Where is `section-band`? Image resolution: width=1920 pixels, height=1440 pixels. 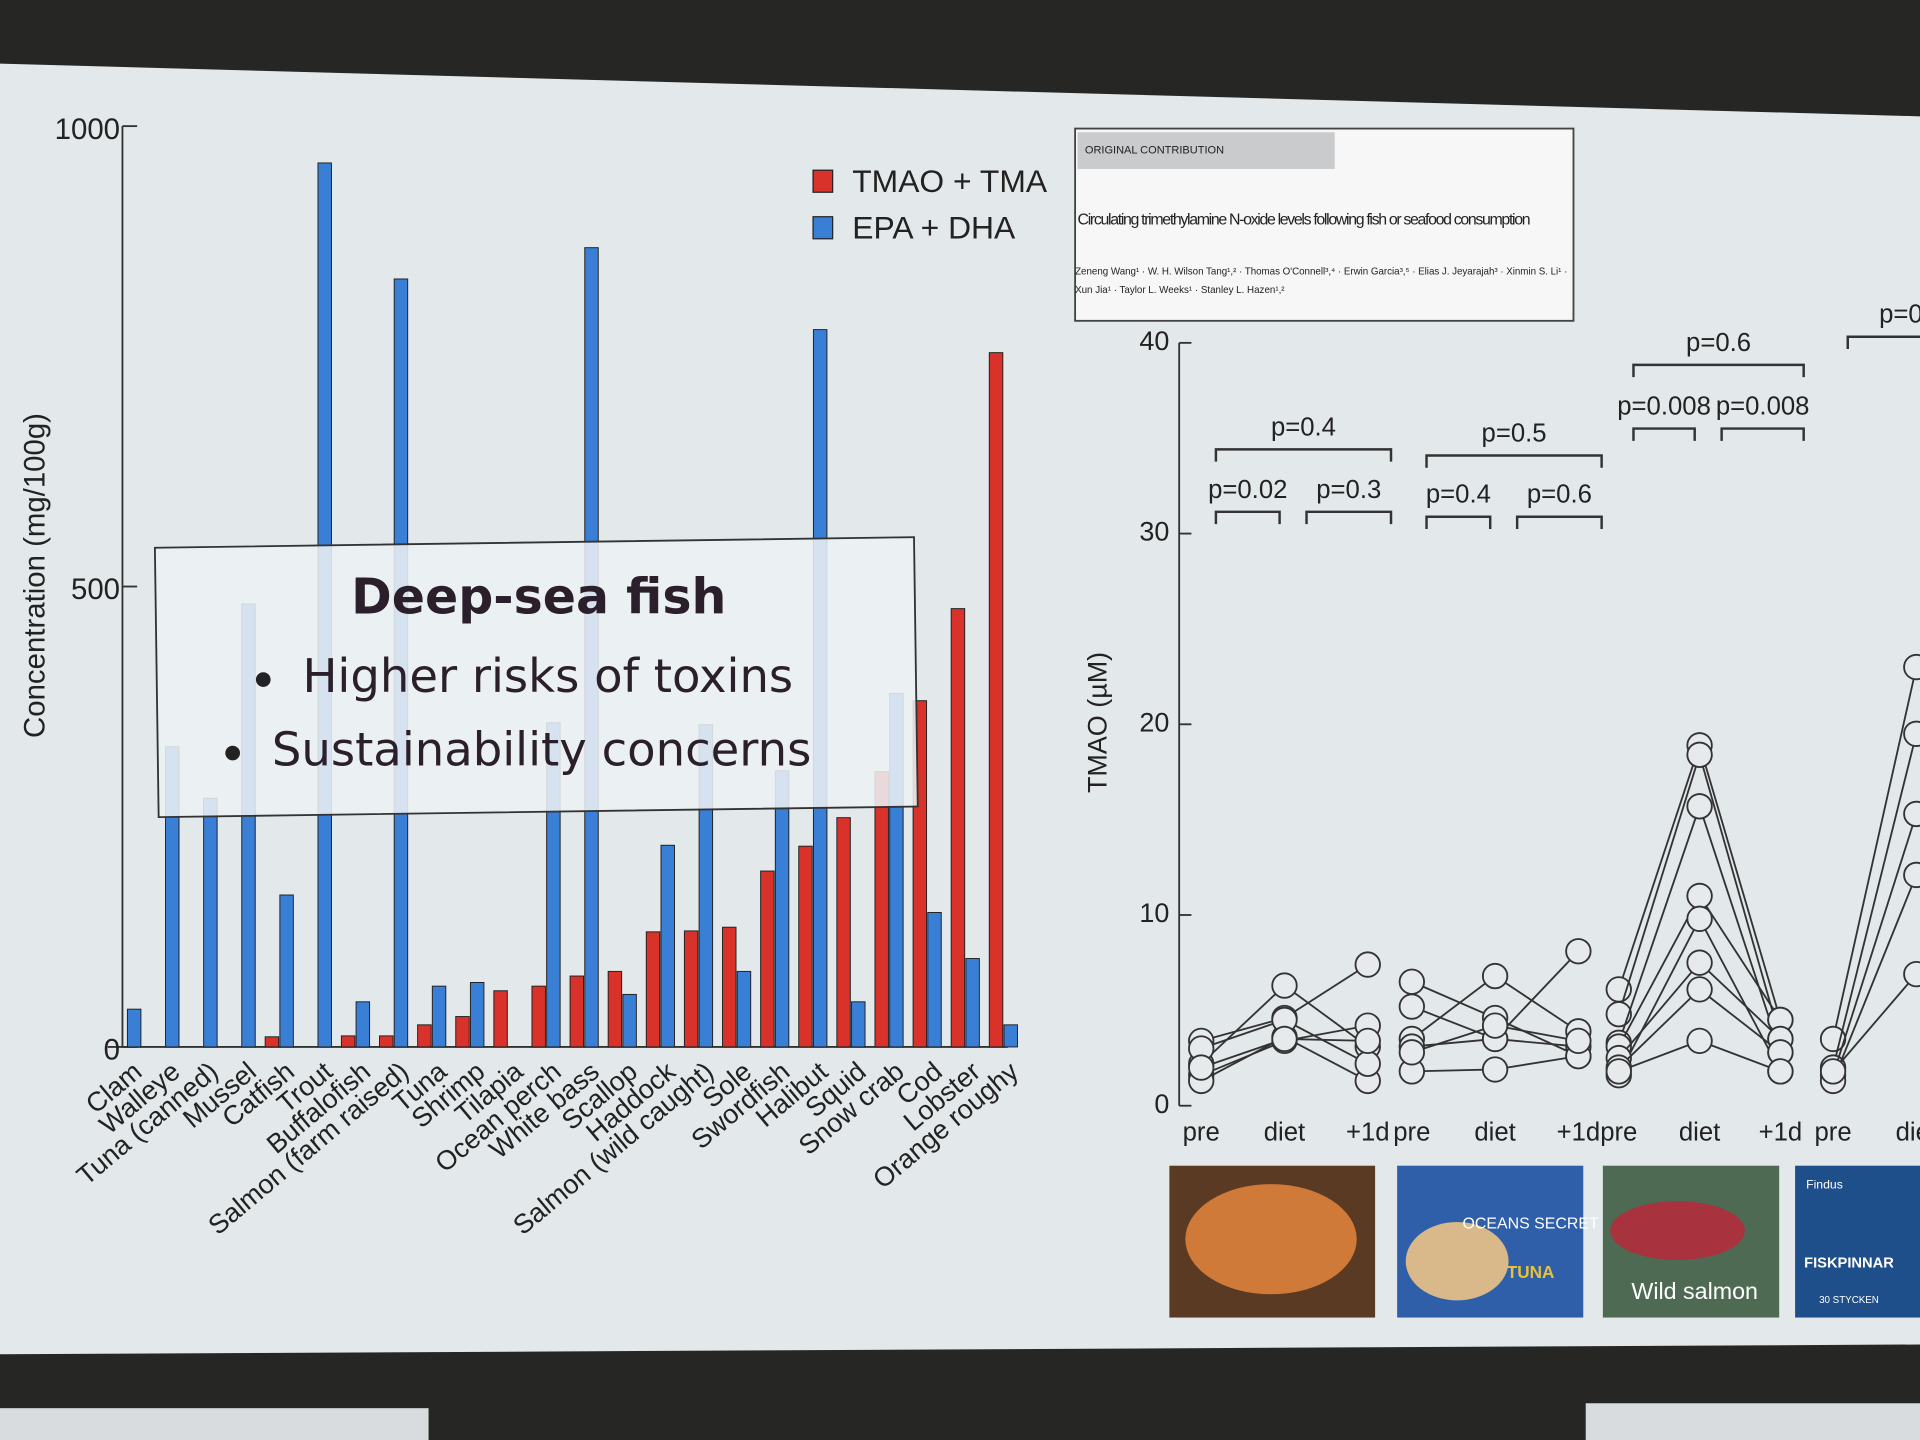 section-band is located at coordinates (1206, 150).